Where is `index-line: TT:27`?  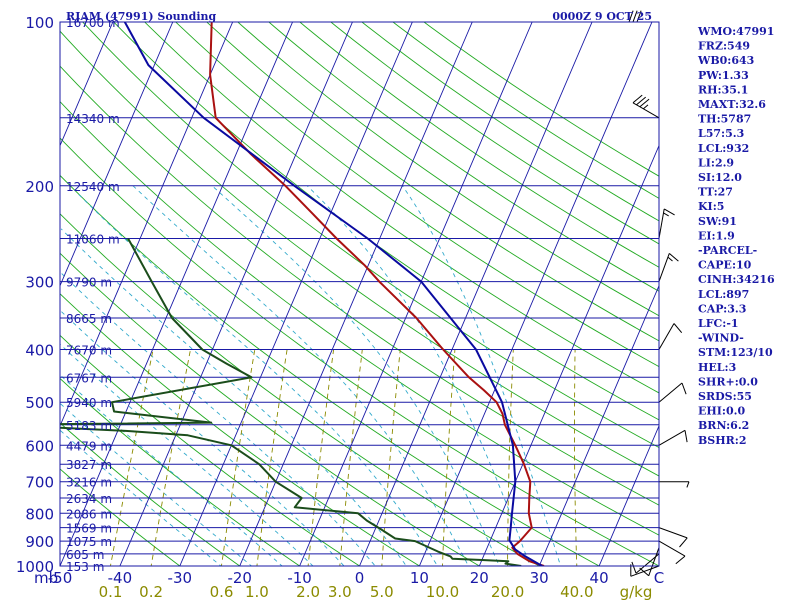
index-line: TT:27 is located at coordinates (715, 192).